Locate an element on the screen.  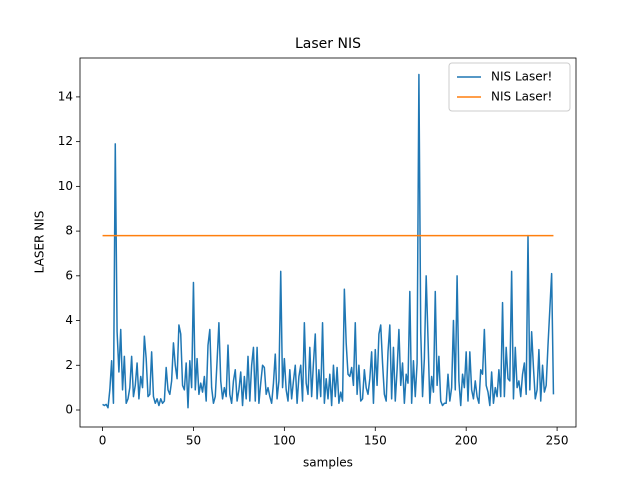
chart-title: Laser NIS is located at coordinates (328, 44).